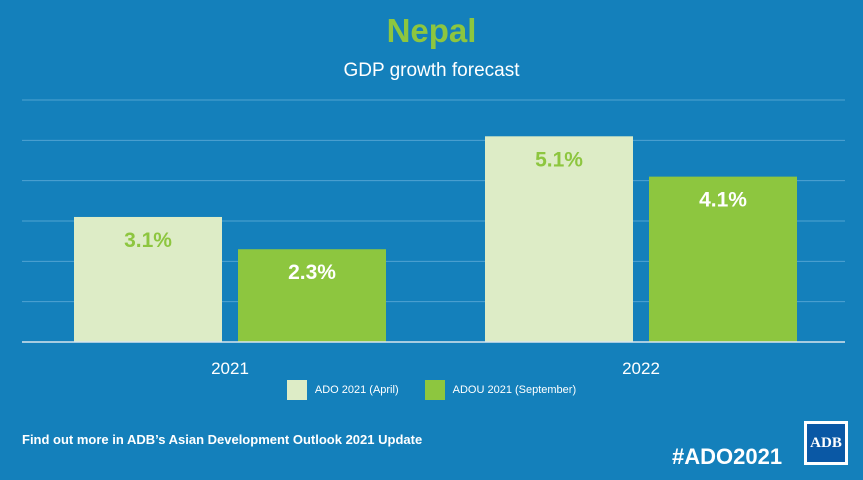 This screenshot has height=480, width=863. I want to click on data-label: 4.1%, so click(723, 200).